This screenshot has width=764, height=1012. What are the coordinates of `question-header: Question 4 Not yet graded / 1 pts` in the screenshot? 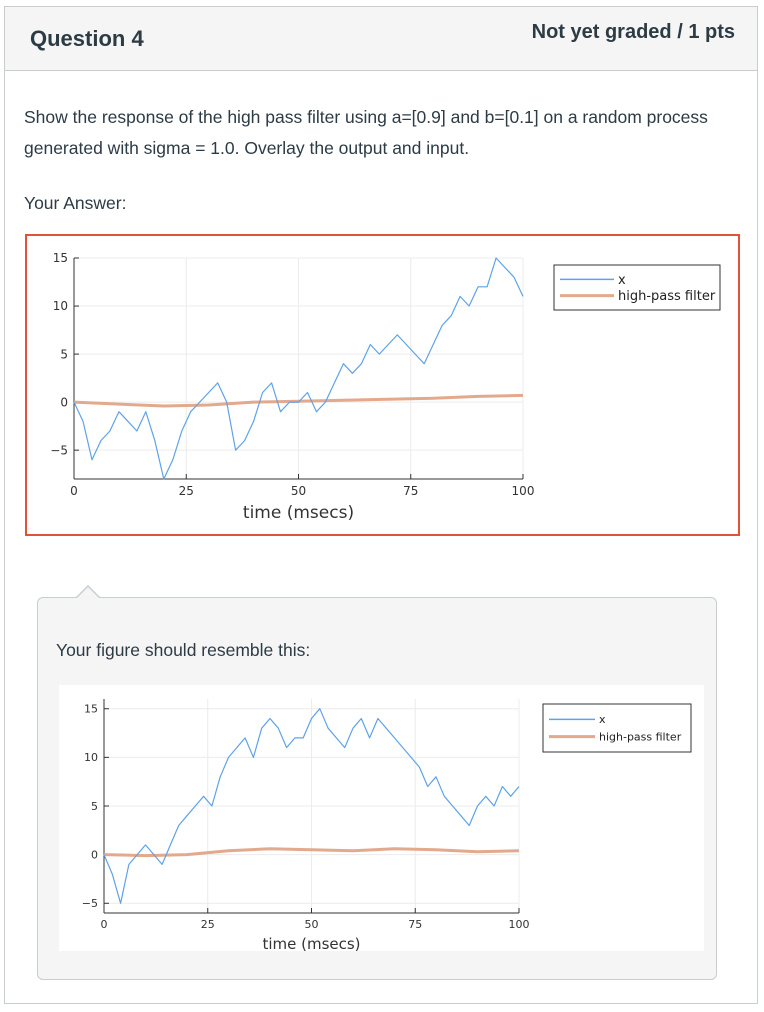 It's located at (381, 39).